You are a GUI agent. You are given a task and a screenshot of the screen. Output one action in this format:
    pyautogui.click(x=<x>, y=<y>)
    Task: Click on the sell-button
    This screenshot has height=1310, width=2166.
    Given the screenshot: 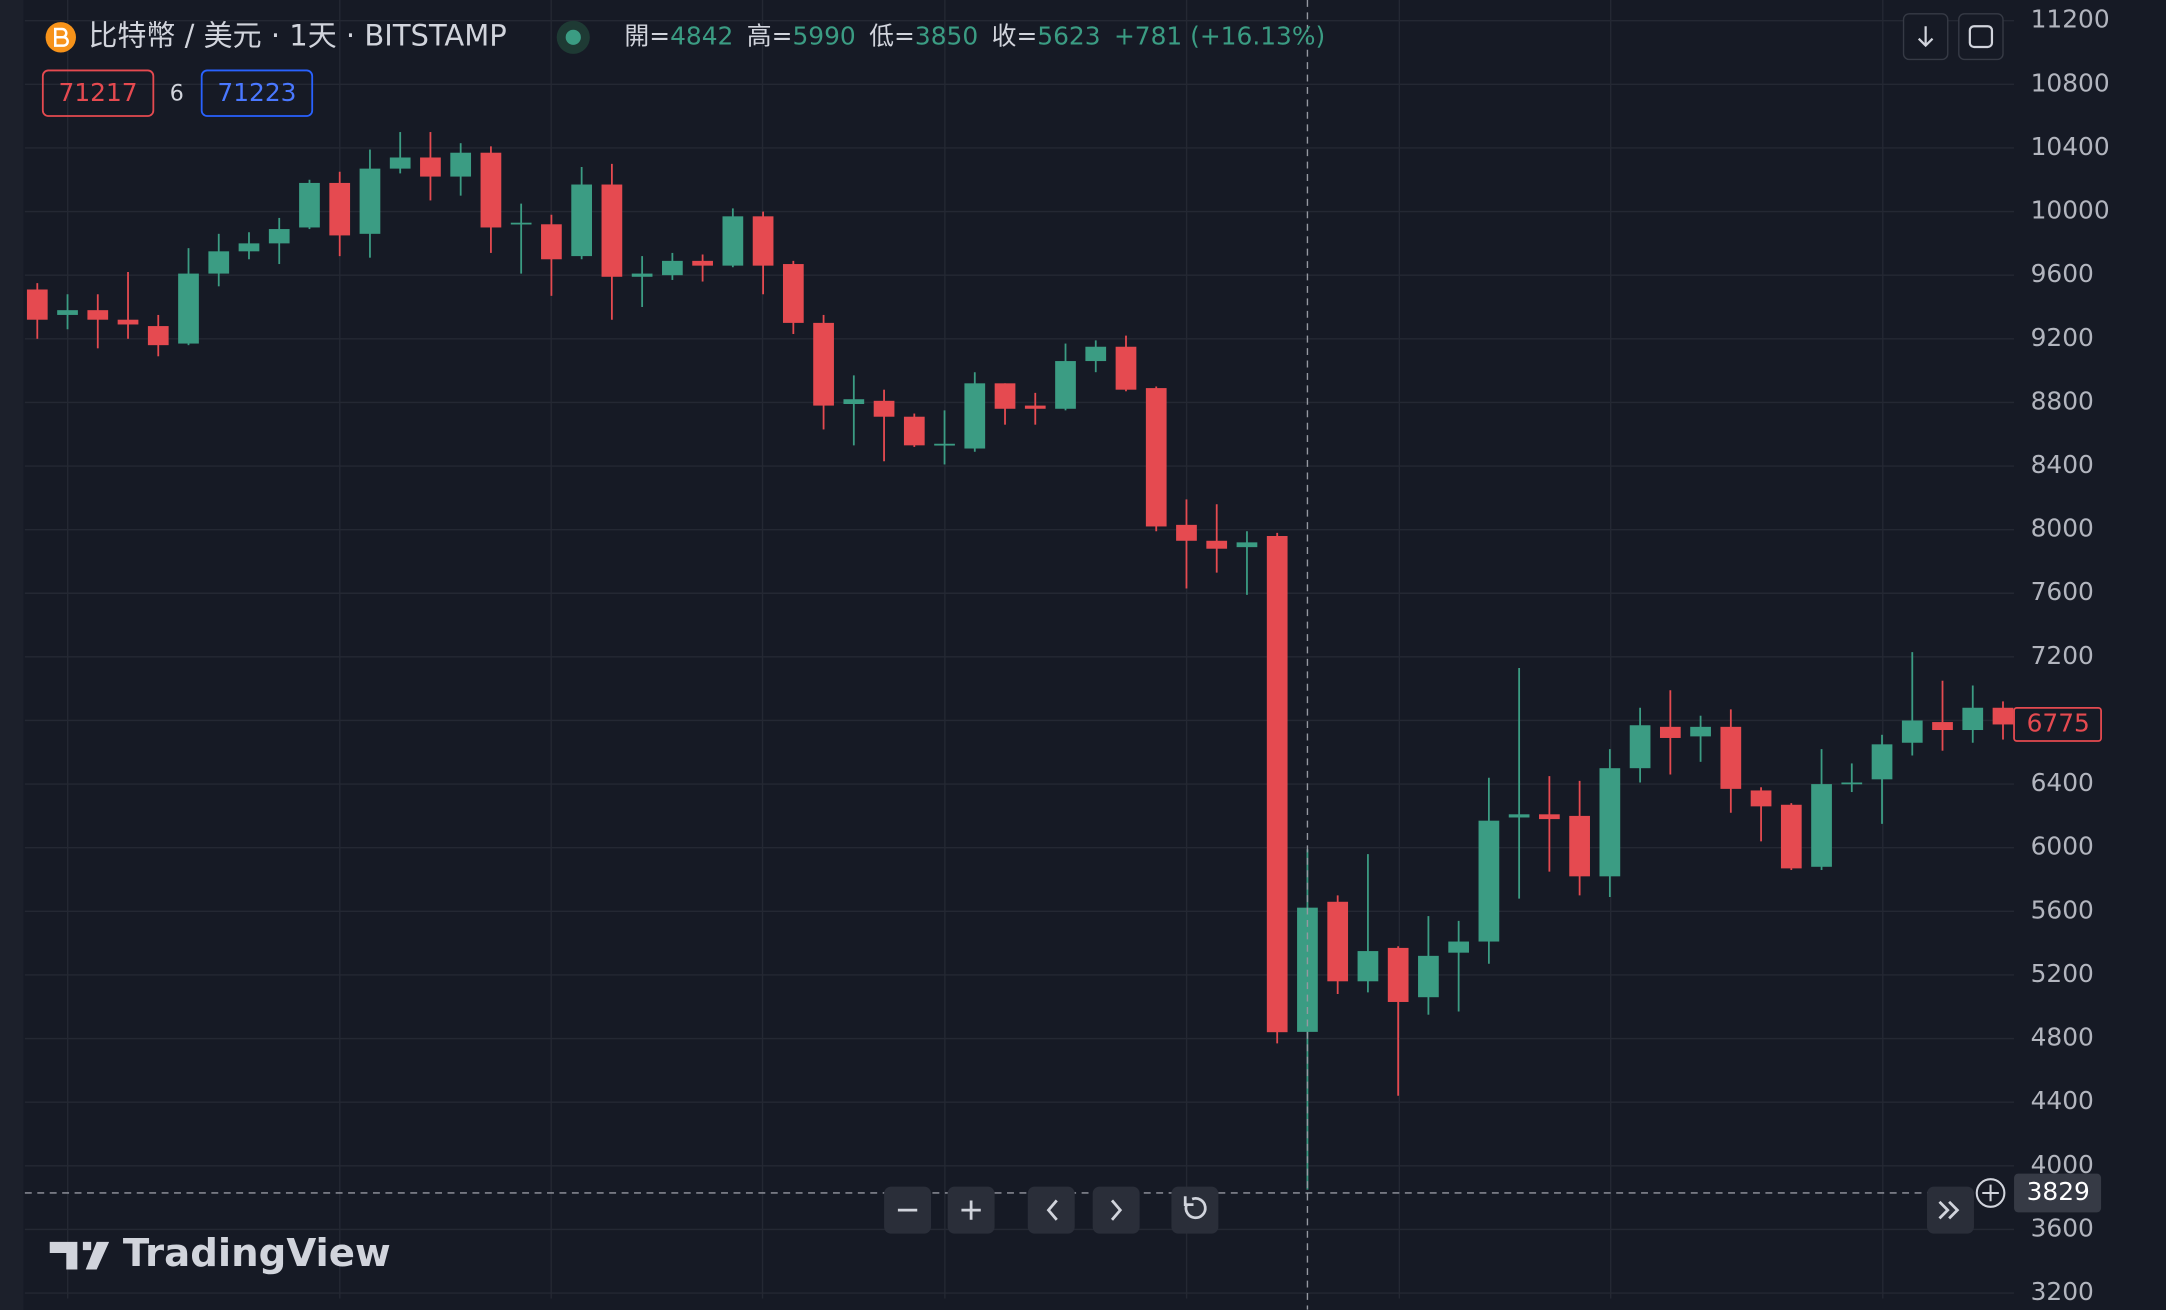 What is the action you would take?
    pyautogui.click(x=98, y=93)
    